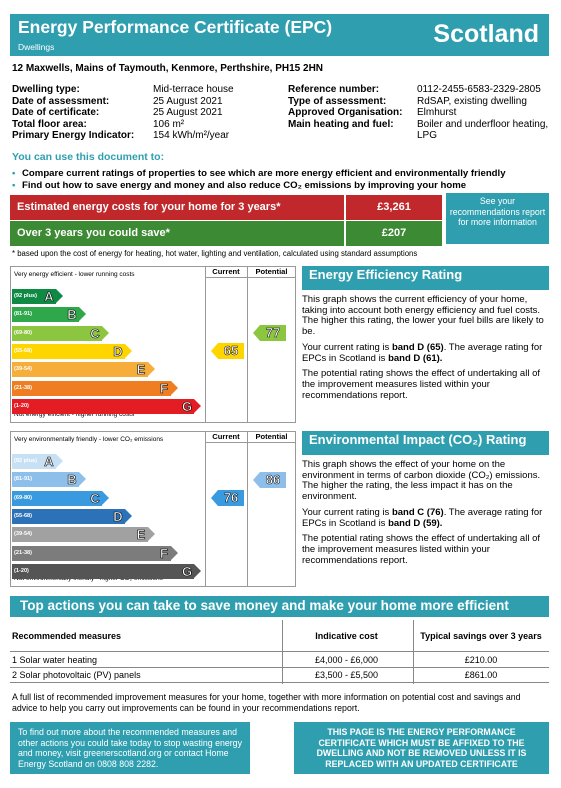 The height and width of the screenshot is (788, 561). I want to click on column-header: Typical savings over 3 years, so click(481, 636).